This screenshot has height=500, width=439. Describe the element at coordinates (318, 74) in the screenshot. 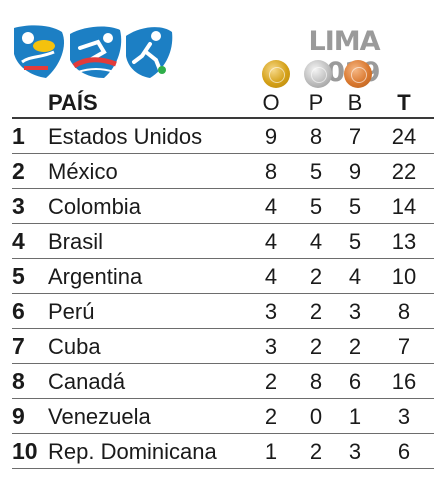

I see `silver-medal-icon` at that location.